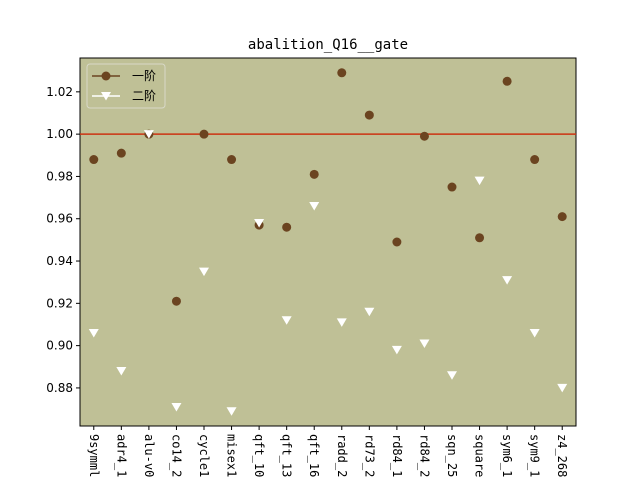  Describe the element at coordinates (342, 455) in the screenshot. I see `x-tick-label: radd_2` at that location.